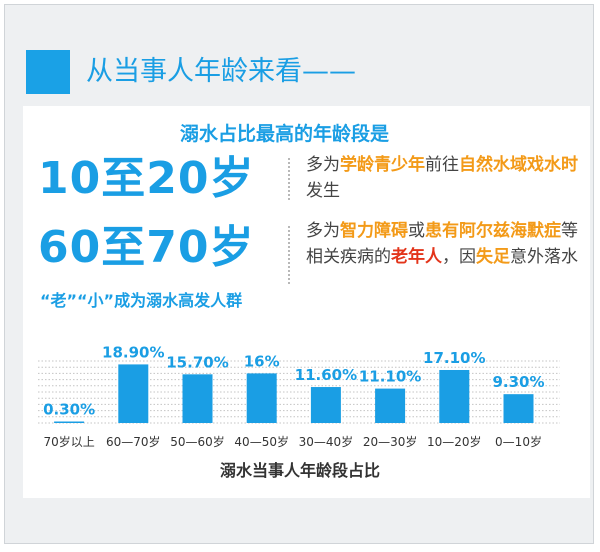 The image size is (600, 552). Describe the element at coordinates (133, 352) in the screenshot. I see `bar-data-label: 18.90%` at that location.